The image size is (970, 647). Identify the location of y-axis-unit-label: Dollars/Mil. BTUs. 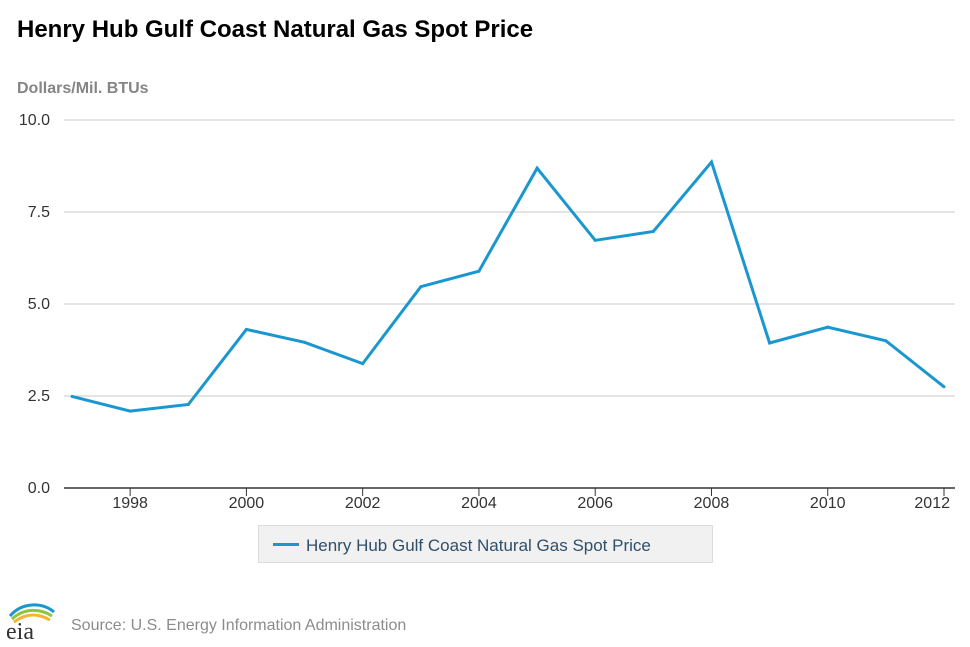
(83, 88).